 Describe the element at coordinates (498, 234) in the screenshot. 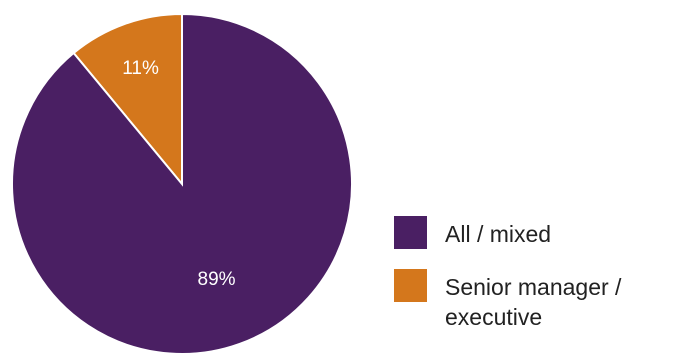

I see `legend-label: All / mixed` at that location.